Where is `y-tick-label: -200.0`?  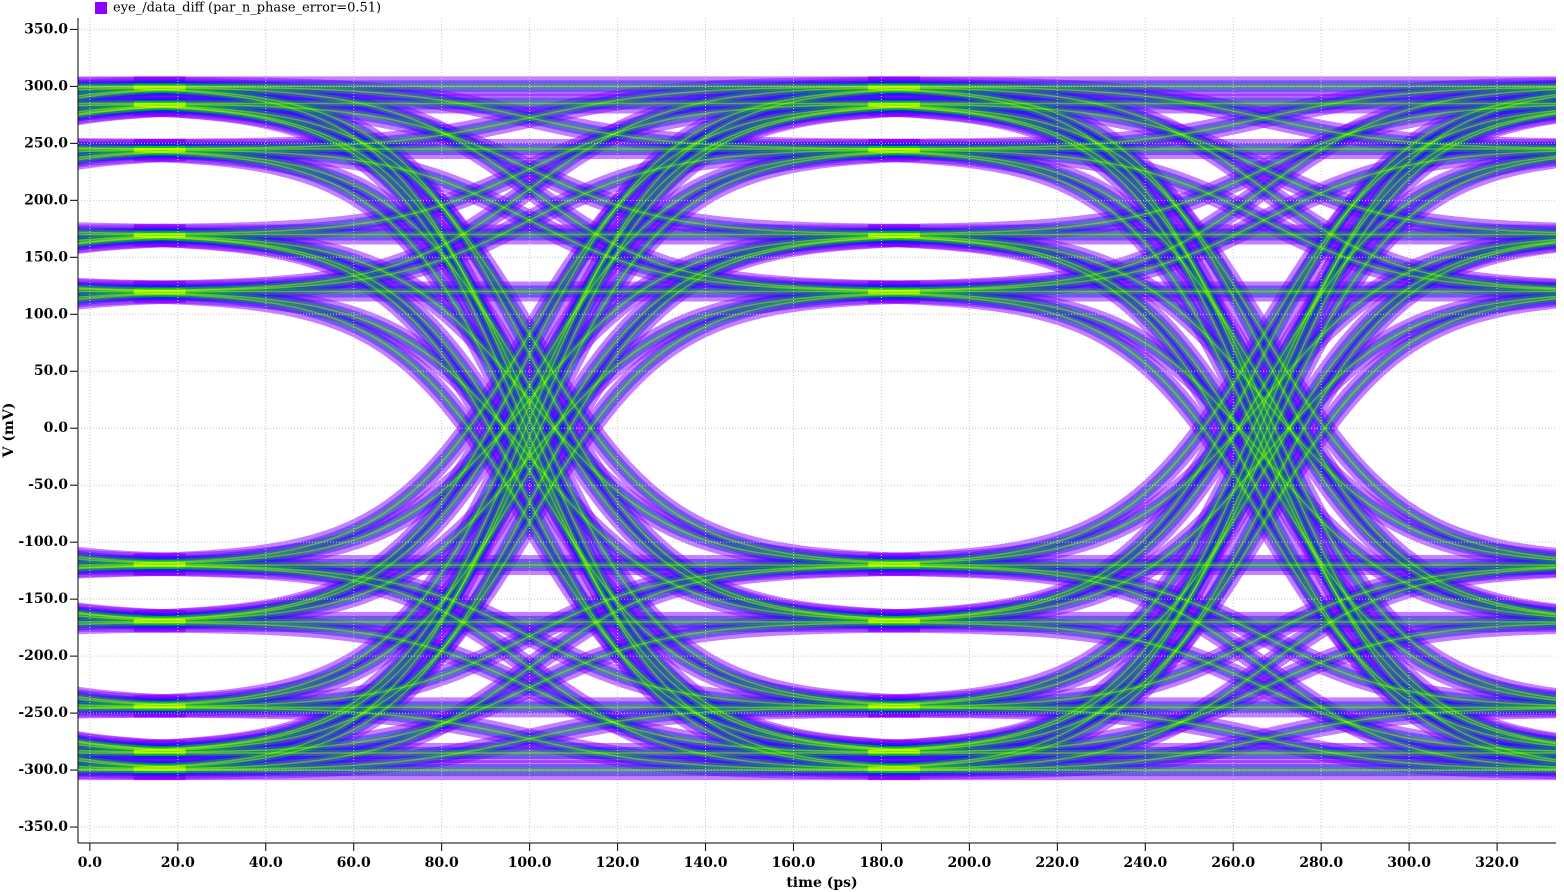
y-tick-label: -200.0 is located at coordinates (43, 656).